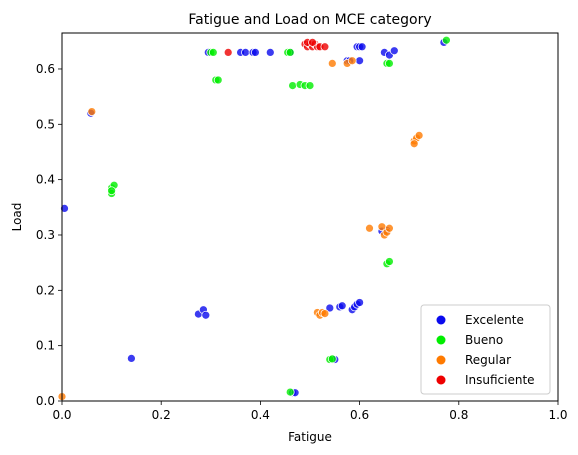 The width and height of the screenshot is (578, 455). Describe the element at coordinates (488, 360) in the screenshot. I see `legend-label: Regular` at that location.